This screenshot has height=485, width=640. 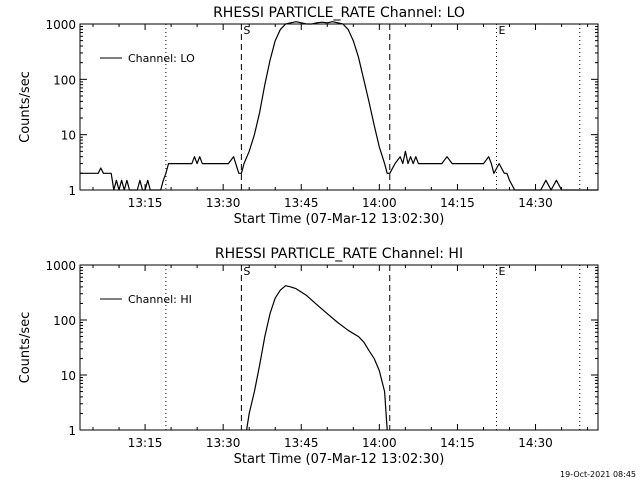 I want to click on series-line, so click(x=317, y=358).